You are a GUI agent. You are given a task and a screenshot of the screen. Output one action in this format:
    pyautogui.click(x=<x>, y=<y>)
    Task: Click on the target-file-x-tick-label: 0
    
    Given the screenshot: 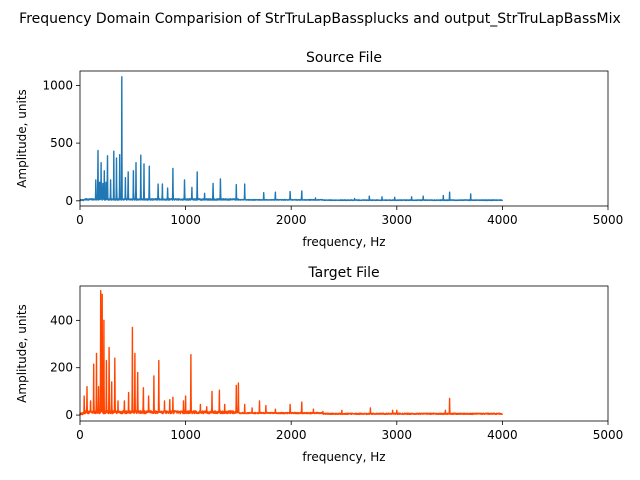 What is the action you would take?
    pyautogui.click(x=80, y=435)
    